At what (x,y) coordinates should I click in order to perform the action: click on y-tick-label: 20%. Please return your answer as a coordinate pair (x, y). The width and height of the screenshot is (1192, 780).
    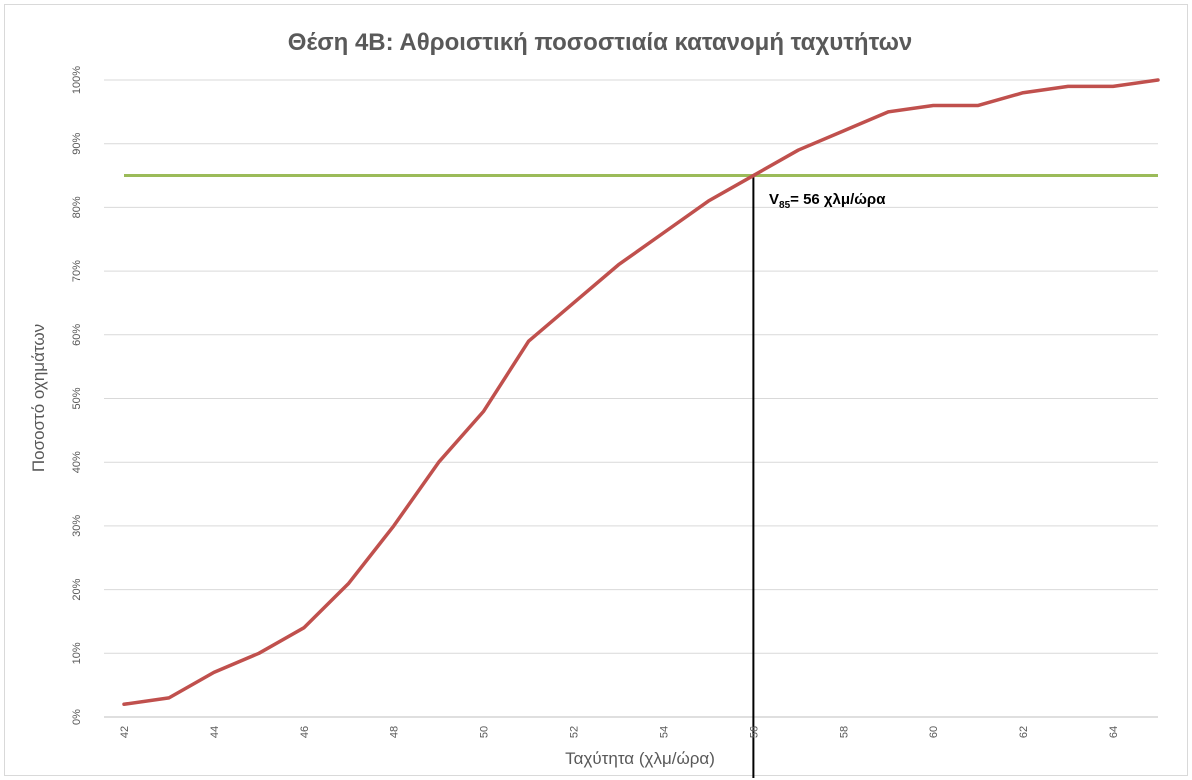
    Looking at the image, I should click on (77, 589).